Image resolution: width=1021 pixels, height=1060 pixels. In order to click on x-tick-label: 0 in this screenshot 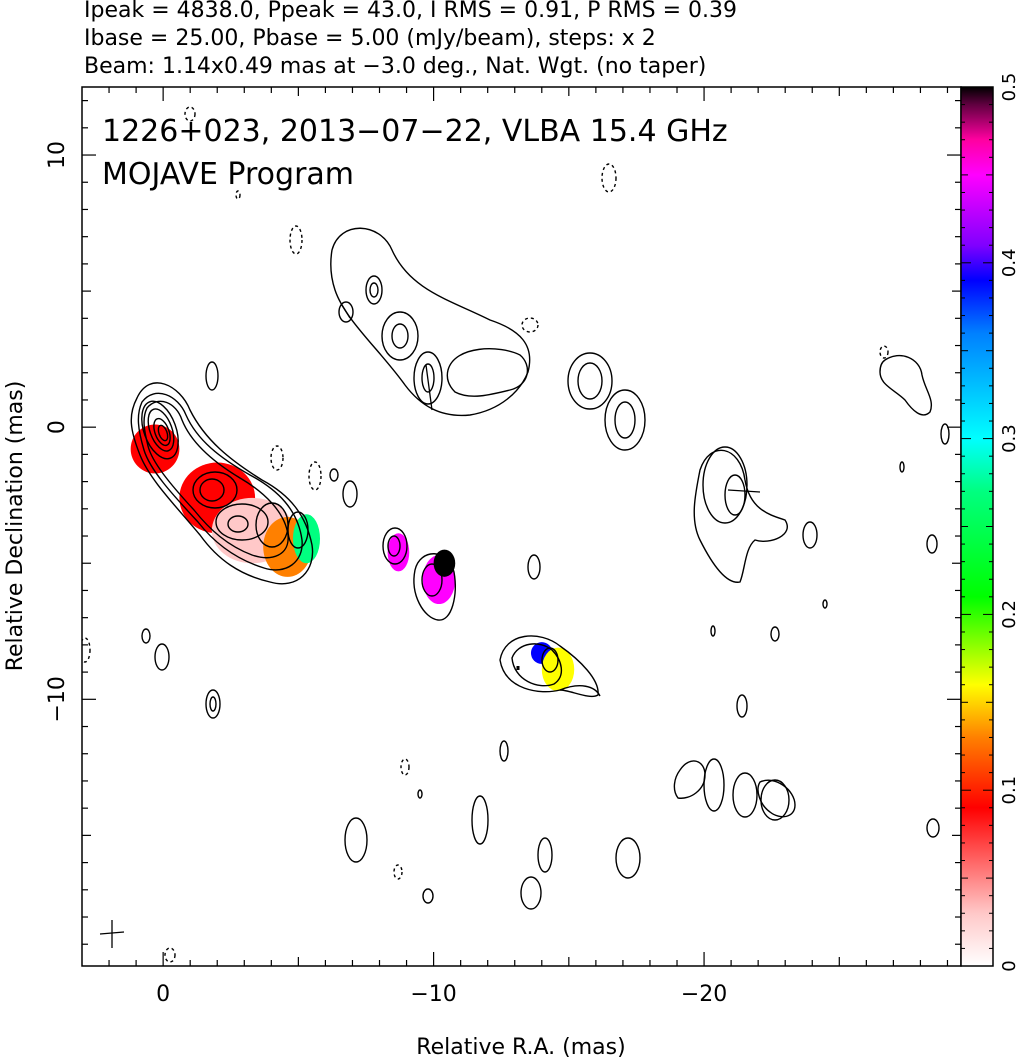, I will do `click(163, 994)`.